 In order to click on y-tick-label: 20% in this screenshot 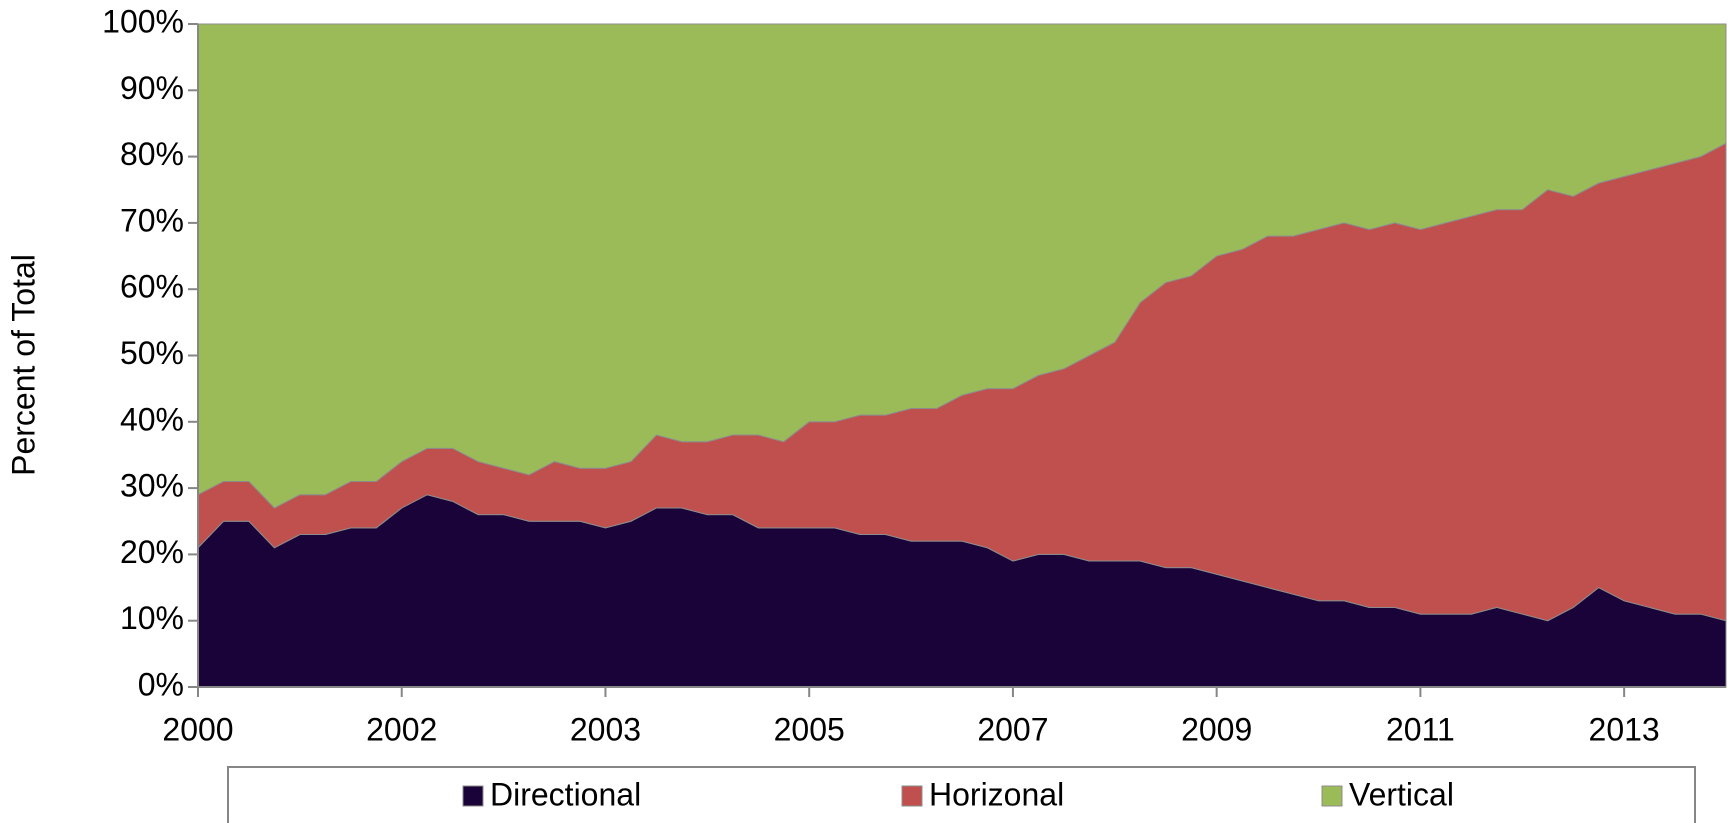, I will do `click(152, 552)`.